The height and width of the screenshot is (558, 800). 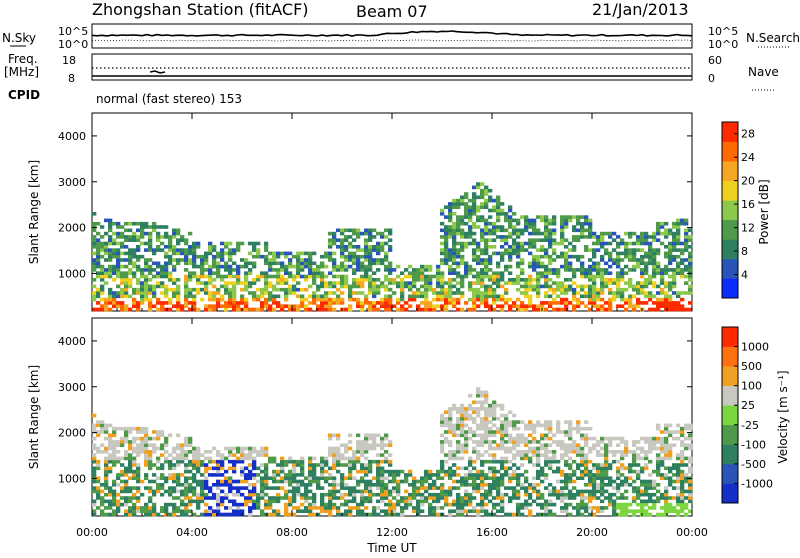 I want to click on y-tick-label: 1000, so click(x=72, y=273).